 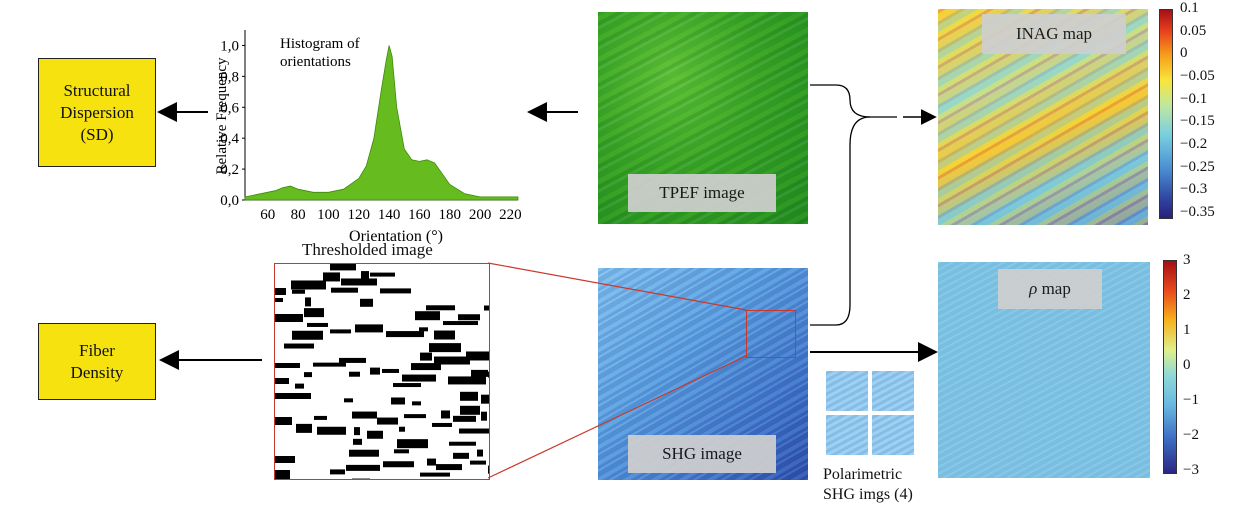 What do you see at coordinates (1187, 260) in the screenshot?
I see `rho-colorbar-tick: 3` at bounding box center [1187, 260].